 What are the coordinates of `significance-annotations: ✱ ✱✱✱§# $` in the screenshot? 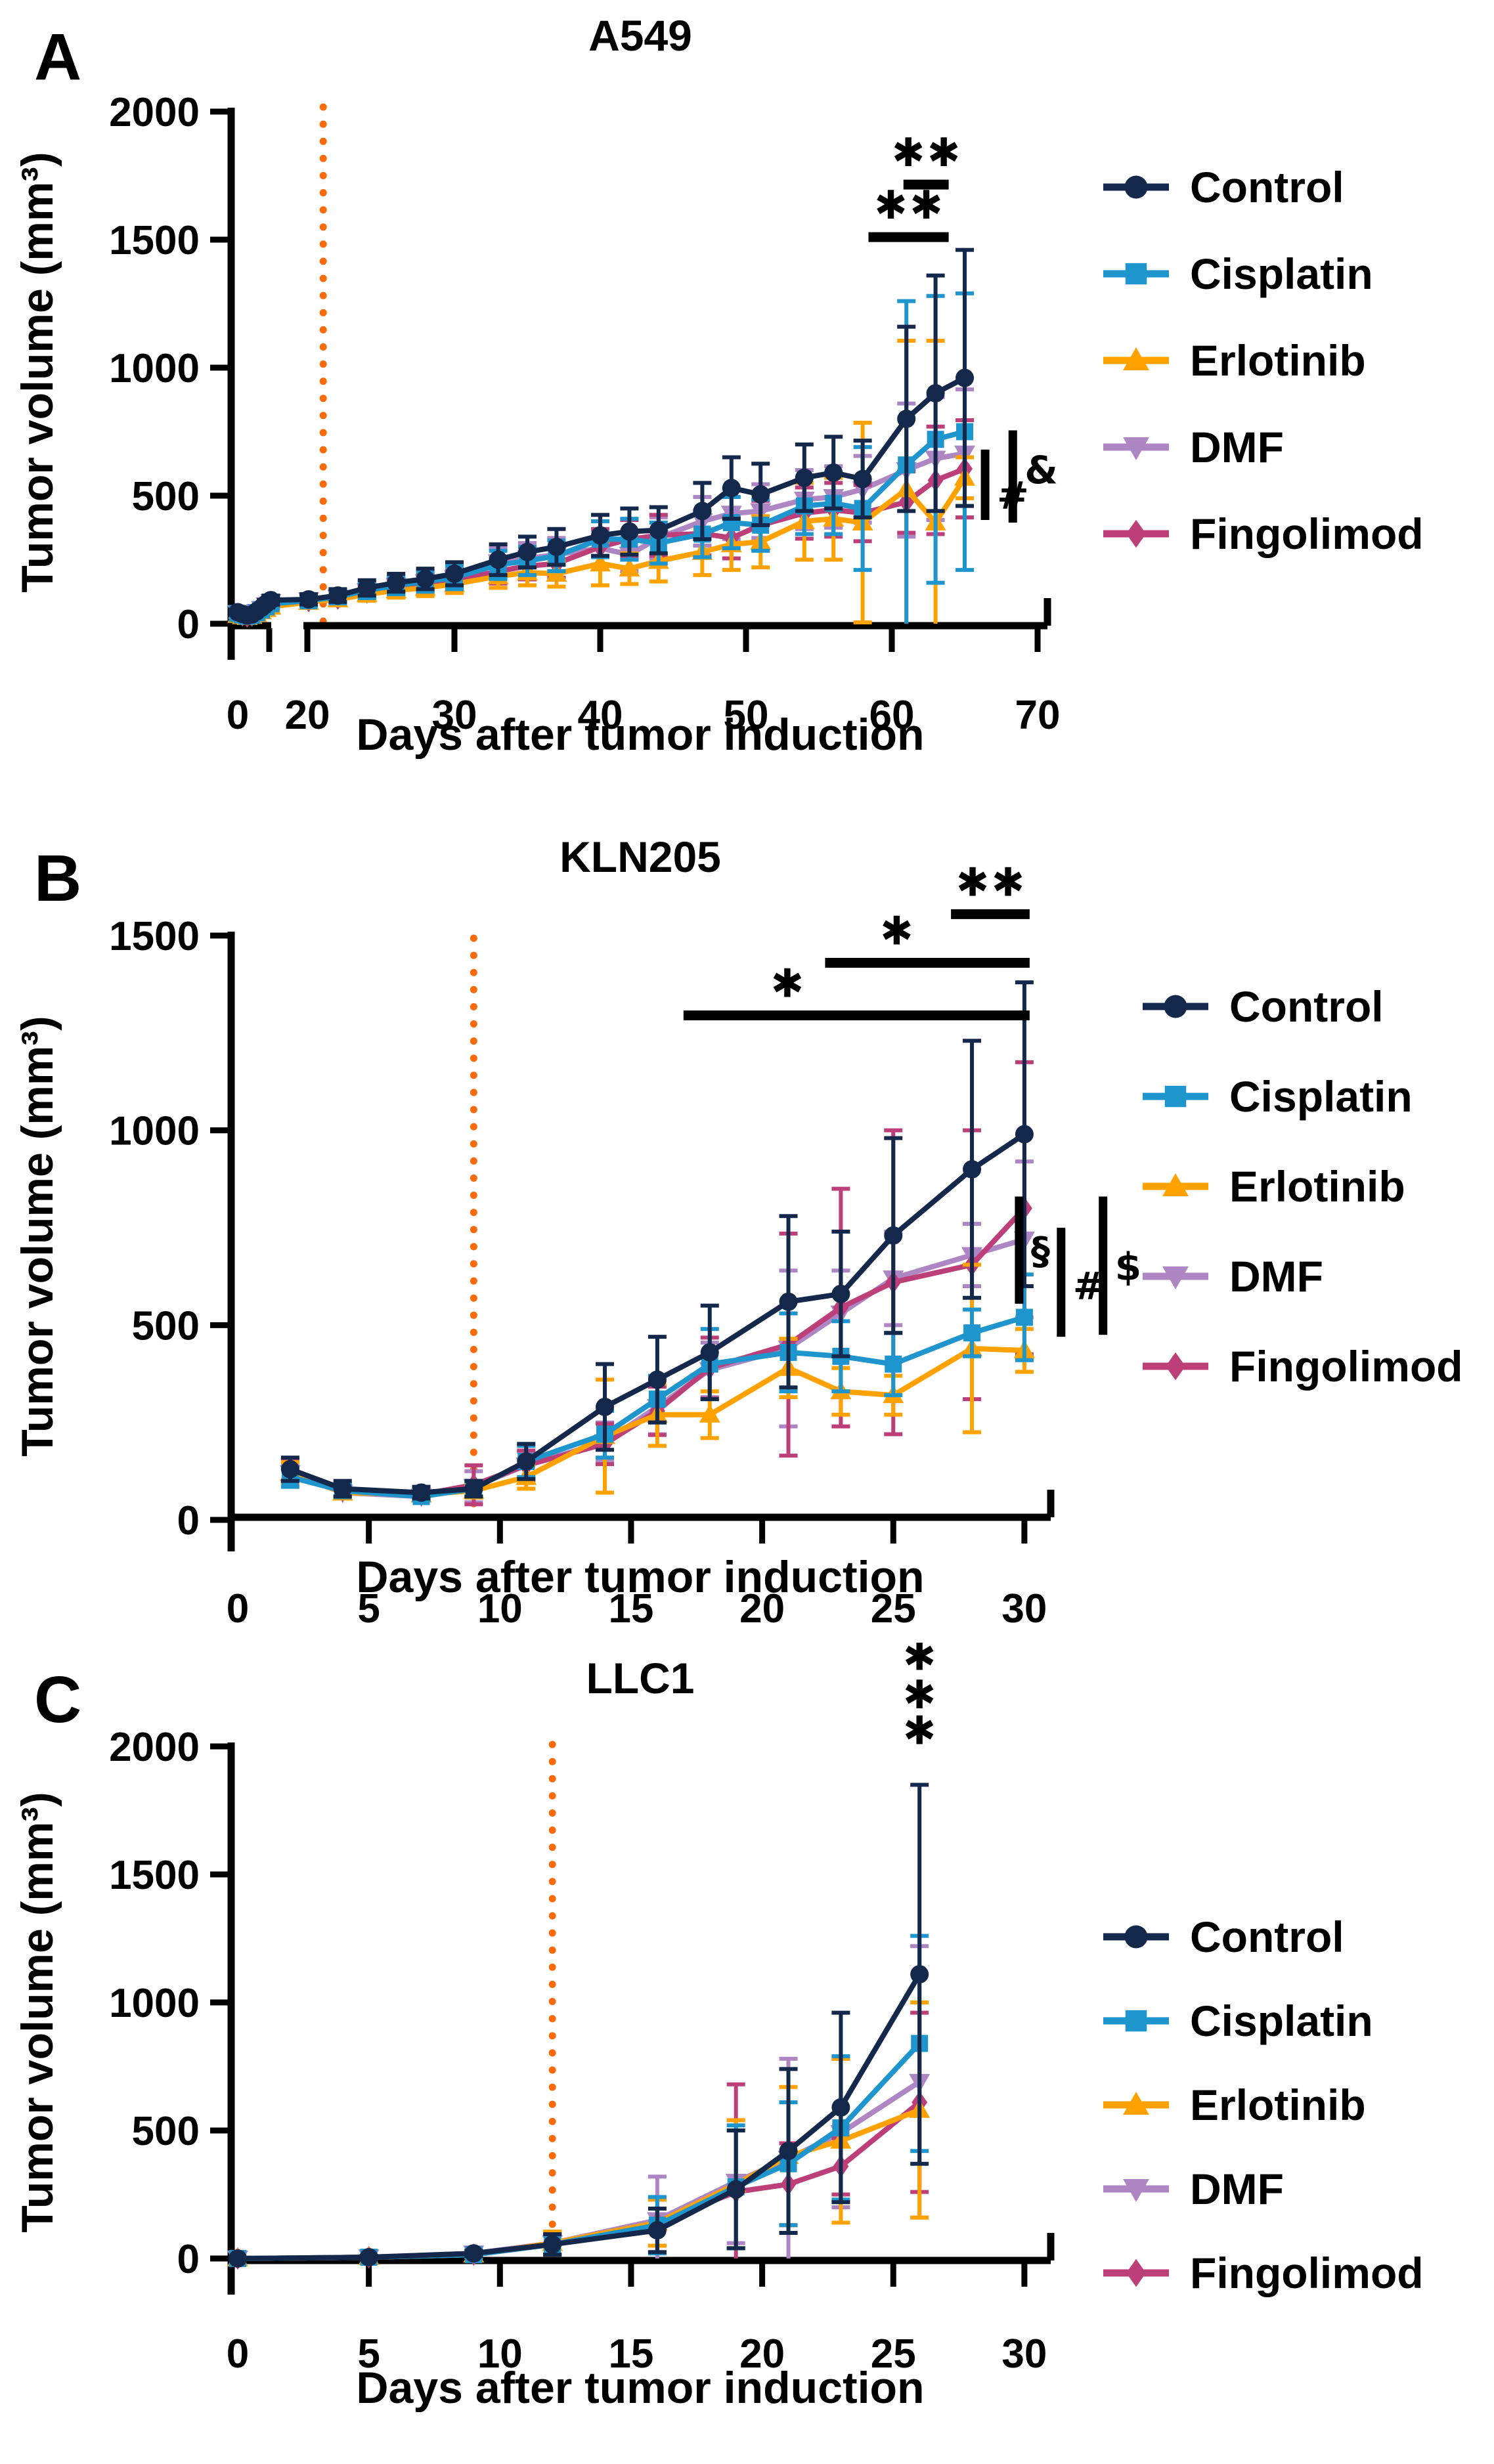 It's located at (912, 1098).